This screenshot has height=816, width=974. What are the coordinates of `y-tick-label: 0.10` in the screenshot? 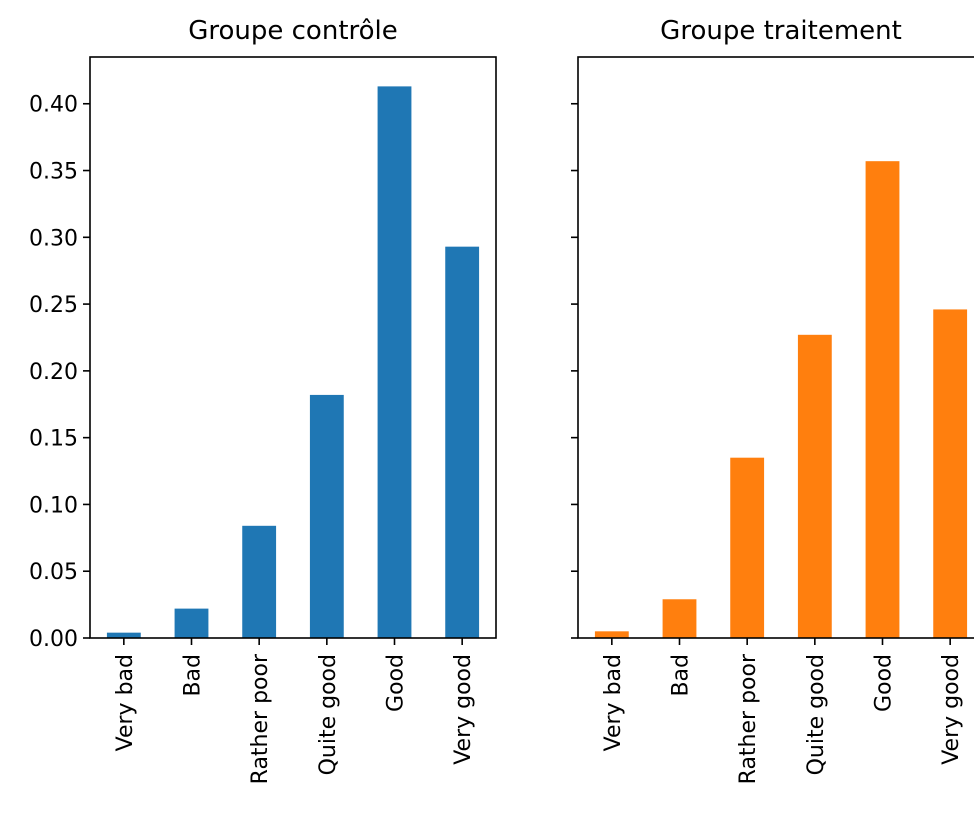 It's located at (53, 505).